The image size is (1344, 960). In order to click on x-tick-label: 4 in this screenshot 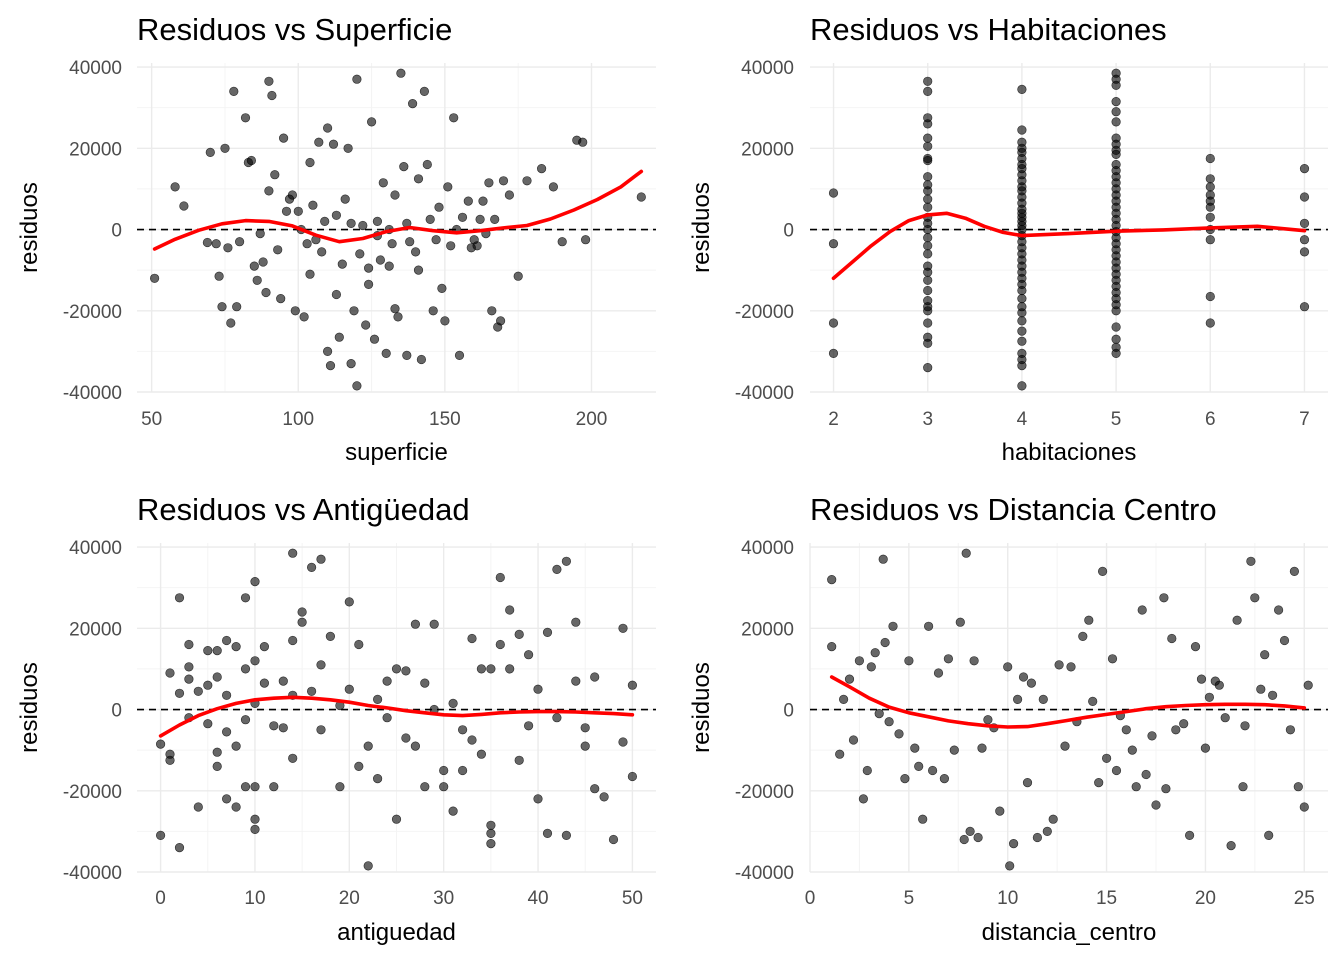, I will do `click(1022, 419)`.